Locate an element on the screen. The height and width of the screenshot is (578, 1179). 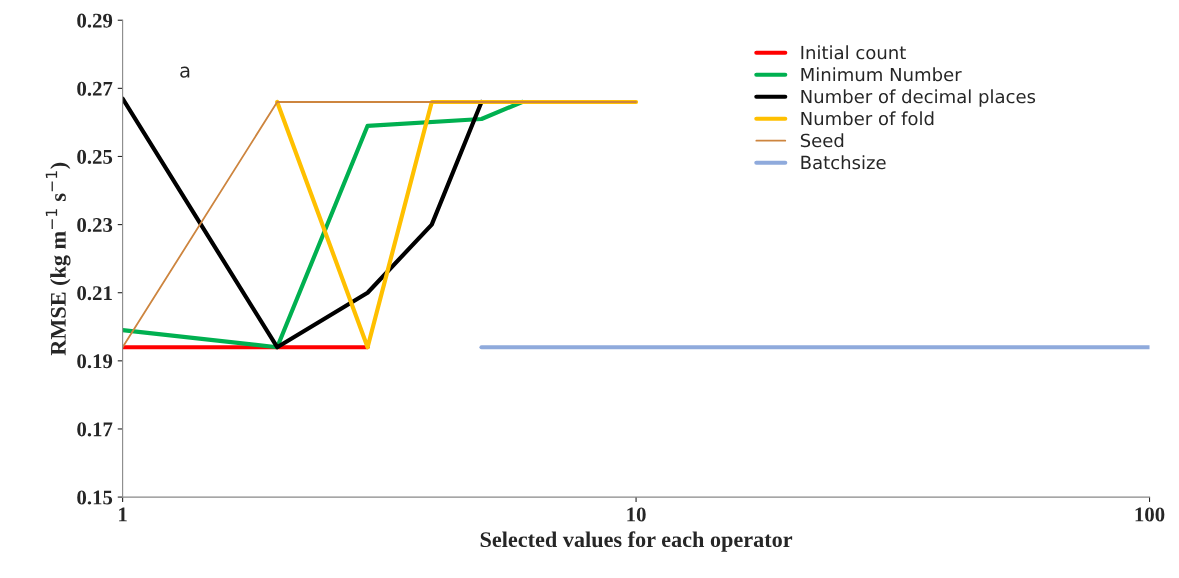
y-tick-label: 0.29 is located at coordinates (95, 20).